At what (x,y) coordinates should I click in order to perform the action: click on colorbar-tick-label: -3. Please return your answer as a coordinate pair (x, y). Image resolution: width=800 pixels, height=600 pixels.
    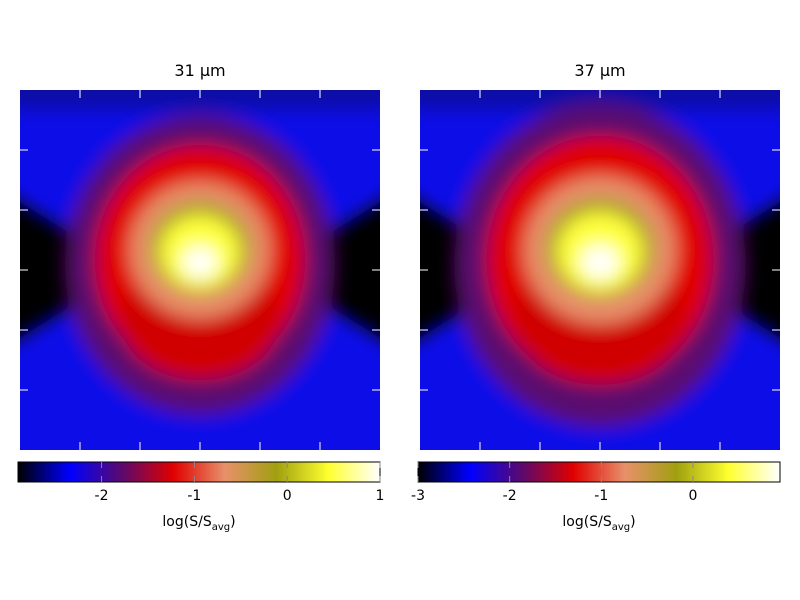
    Looking at the image, I should click on (418, 496).